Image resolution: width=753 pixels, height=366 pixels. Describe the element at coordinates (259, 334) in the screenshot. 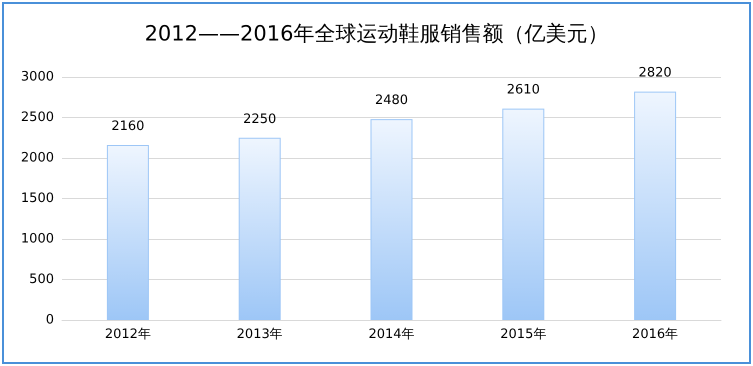

I see `x-tick-label: 2013年` at that location.